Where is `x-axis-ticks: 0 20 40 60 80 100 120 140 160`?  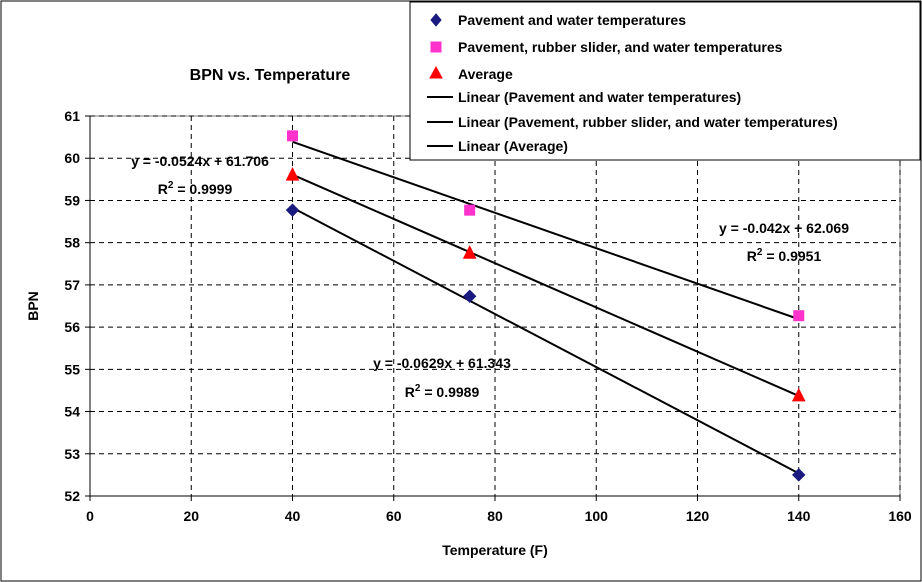 x-axis-ticks: 0 20 40 60 80 100 120 140 160 is located at coordinates (499, 510).